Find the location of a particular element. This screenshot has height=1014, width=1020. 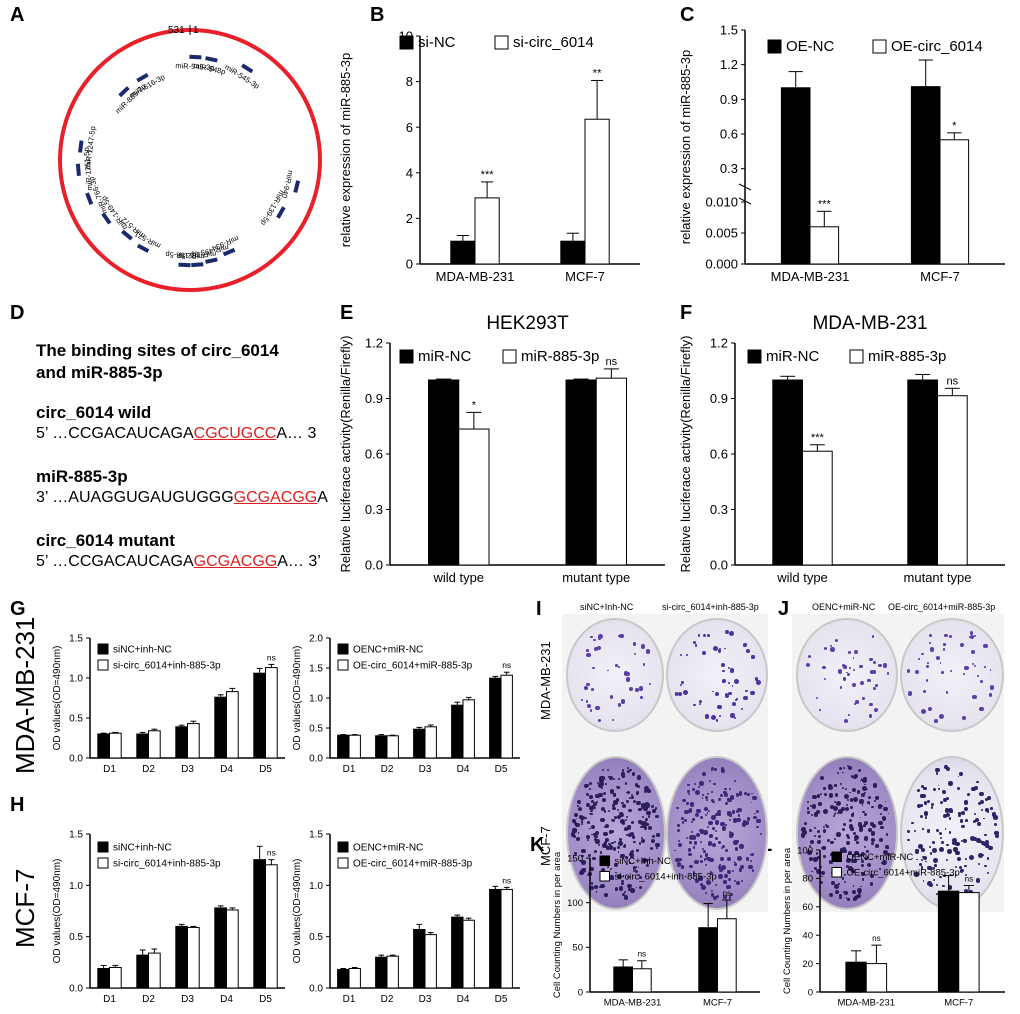

y-tick-label: 1.2 is located at coordinates (719, 343).